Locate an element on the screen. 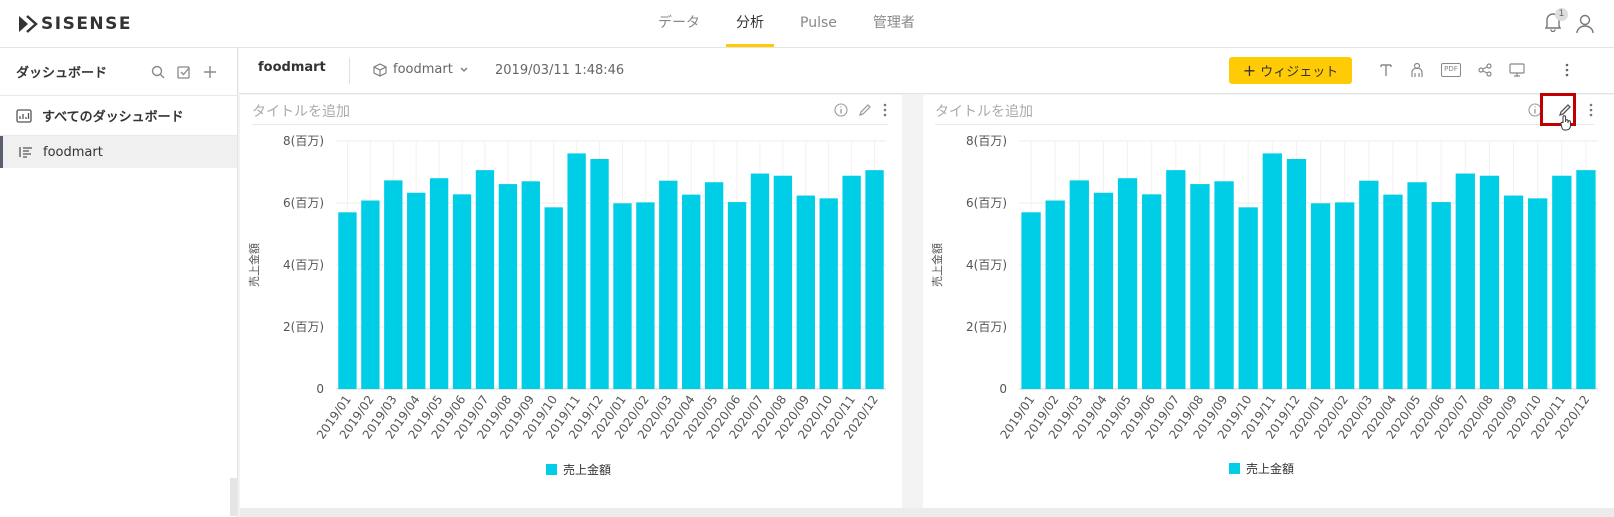 The image size is (1614, 517). sisense-logo: SISENSE is located at coordinates (75, 24).